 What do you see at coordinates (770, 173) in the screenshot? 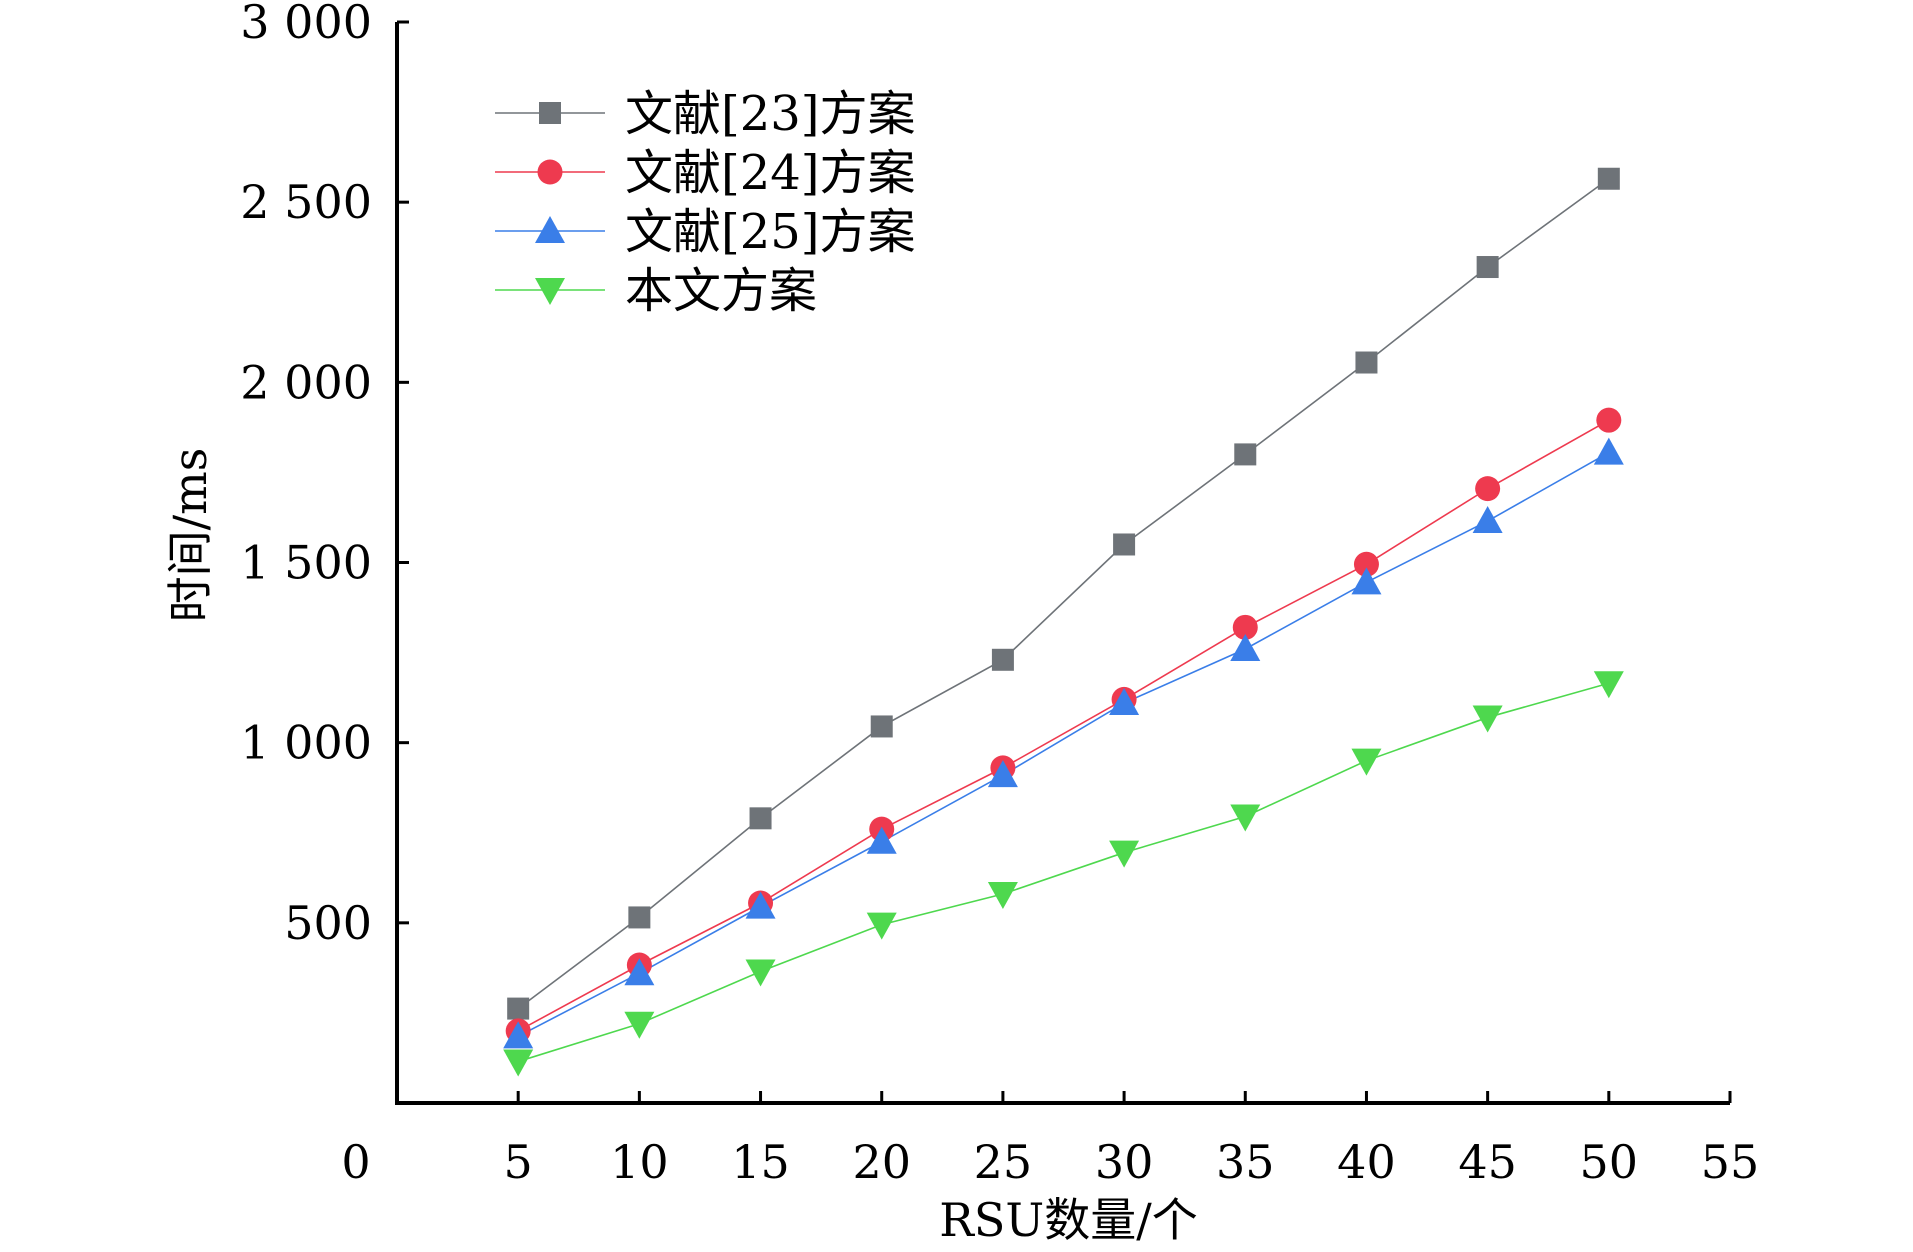
I see `legend-label: 文献[24]方案` at bounding box center [770, 173].